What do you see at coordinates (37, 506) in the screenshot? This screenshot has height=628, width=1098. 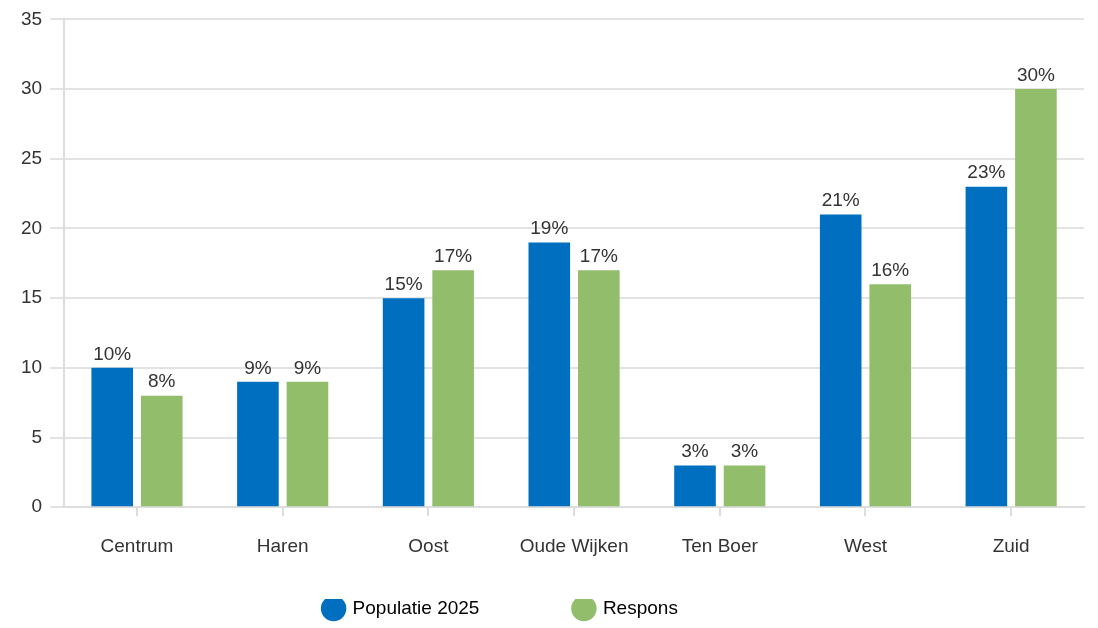 I see `y-tick-label: 0` at bounding box center [37, 506].